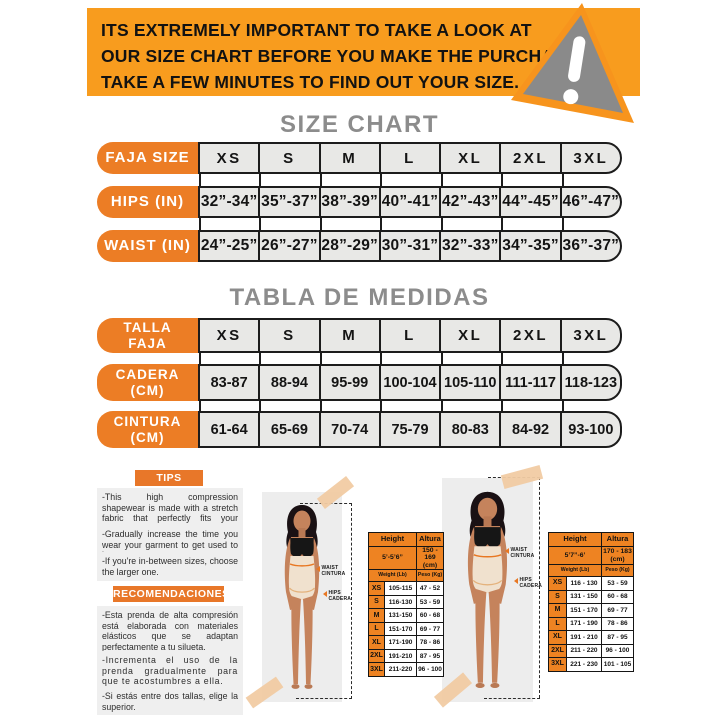 This screenshot has height=715, width=715. Describe the element at coordinates (348, 429) in the screenshot. I see `value-cell: 70-74` at that location.